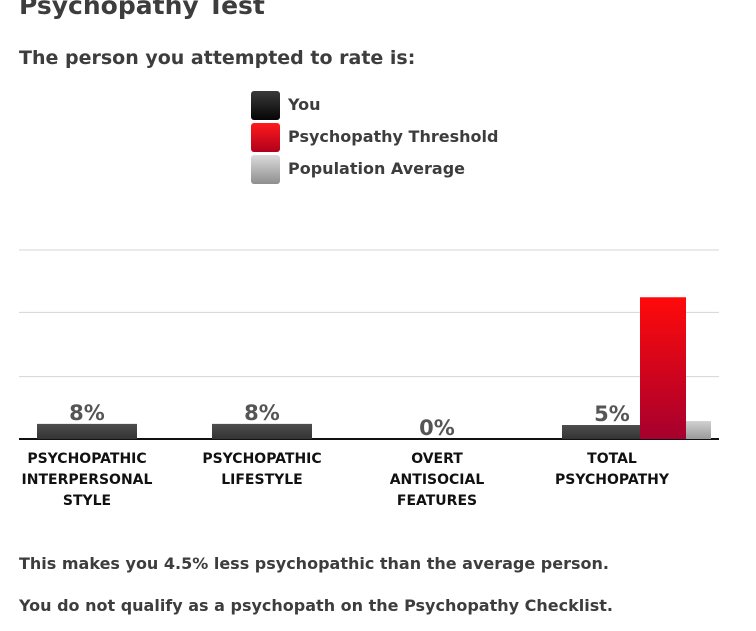 The width and height of the screenshot is (756, 631). I want to click on category-label-line: LIFESTYLE, so click(262, 480).